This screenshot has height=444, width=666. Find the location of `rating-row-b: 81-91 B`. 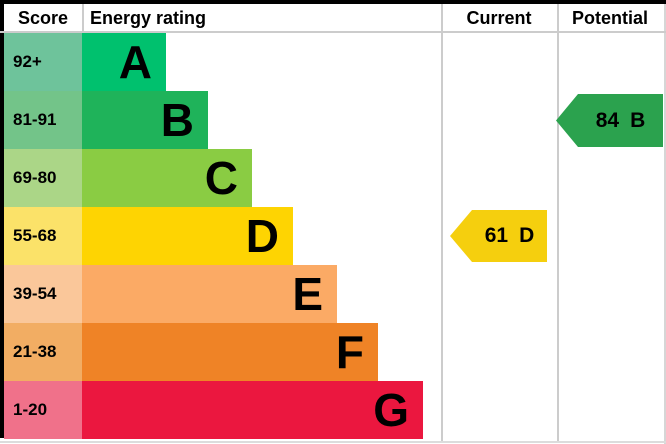

rating-row-b: 81-91 B is located at coordinates (222, 120).